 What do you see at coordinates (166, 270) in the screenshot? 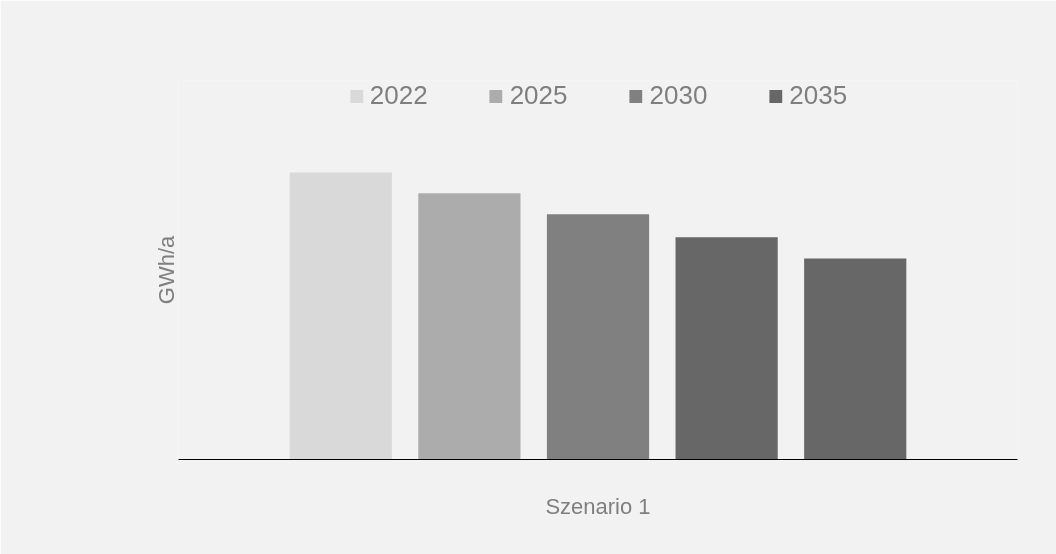
I see `y-axis-title: GWh/a` at bounding box center [166, 270].